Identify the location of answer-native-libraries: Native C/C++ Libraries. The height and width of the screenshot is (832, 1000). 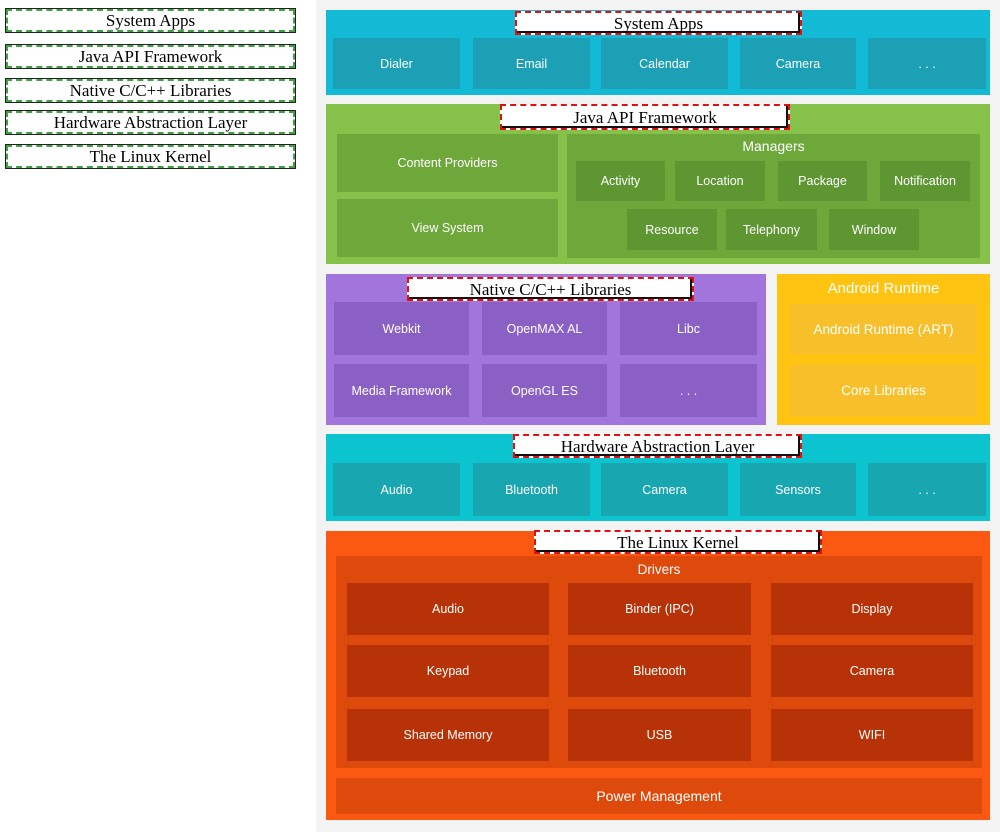
(150, 90).